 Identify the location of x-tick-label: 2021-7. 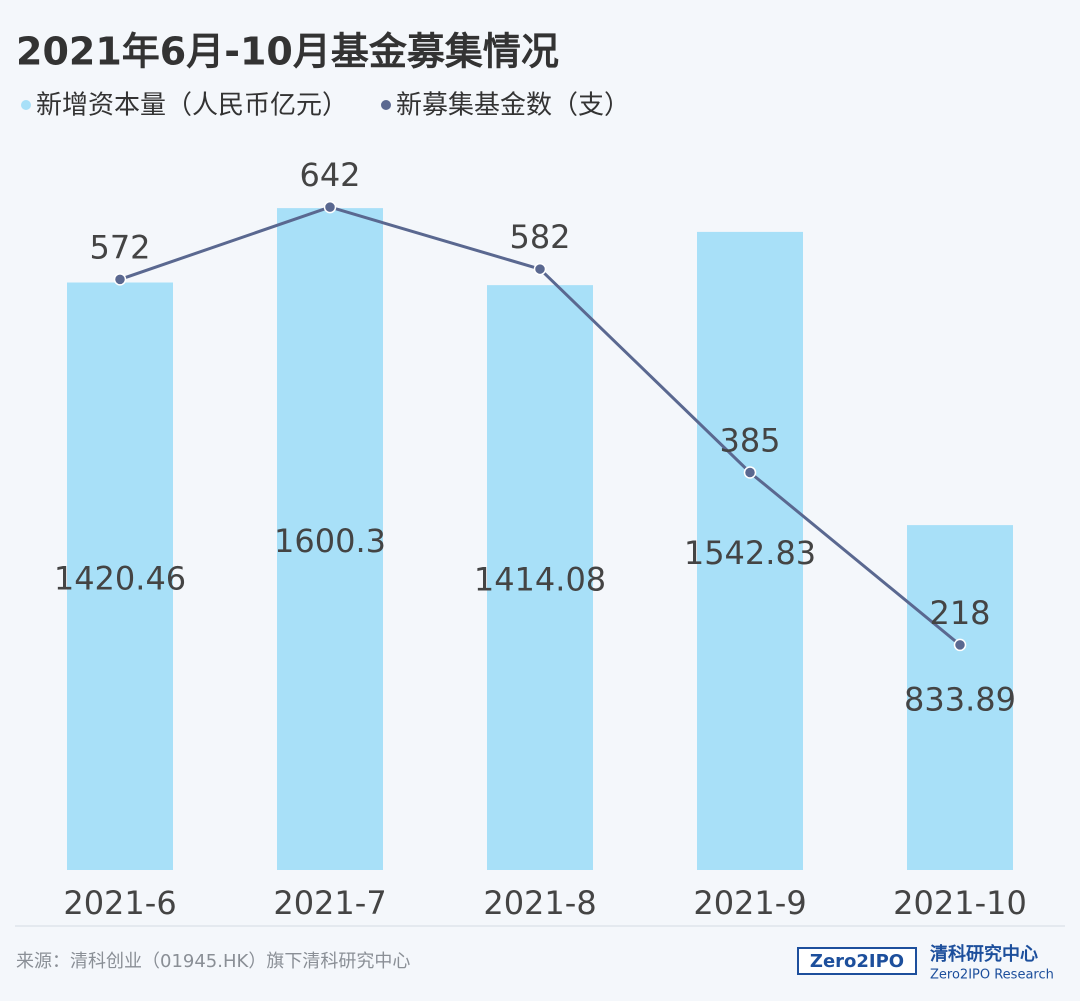
(329, 903).